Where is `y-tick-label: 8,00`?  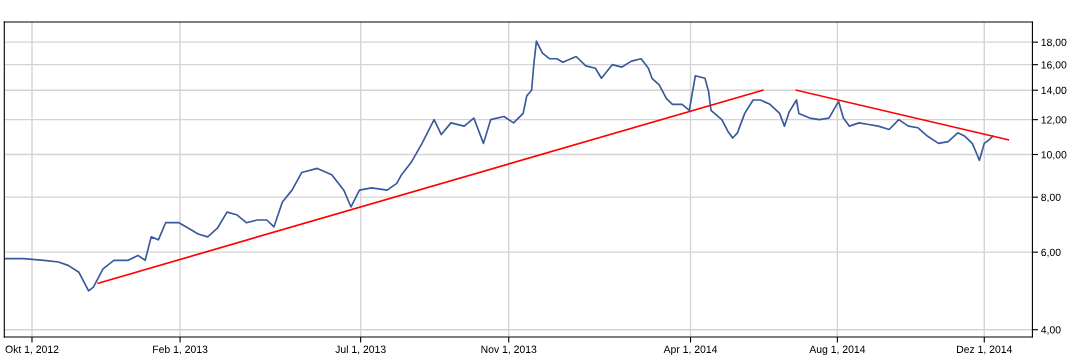
y-tick-label: 8,00 is located at coordinates (1051, 198).